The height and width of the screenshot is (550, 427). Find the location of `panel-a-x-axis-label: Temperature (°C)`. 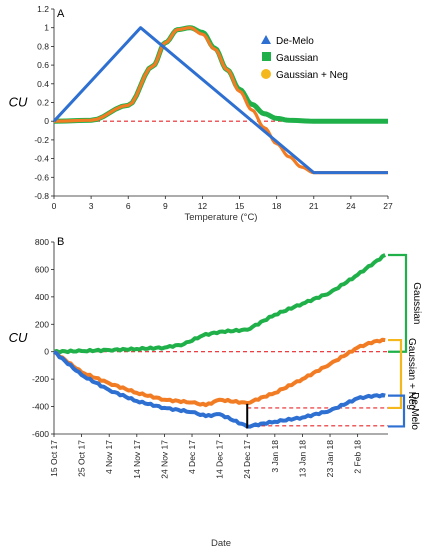

panel-a-x-axis-label: Temperature (°C) is located at coordinates (221, 217).